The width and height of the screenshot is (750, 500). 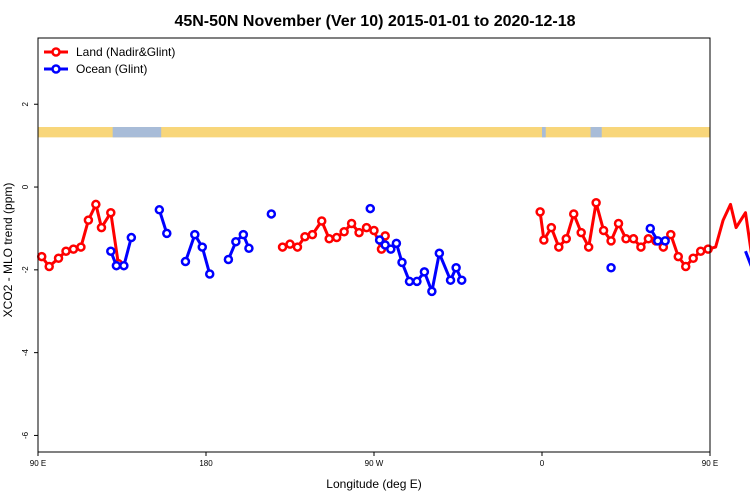 I want to click on x-tick-label: 90 E, so click(x=710, y=463).